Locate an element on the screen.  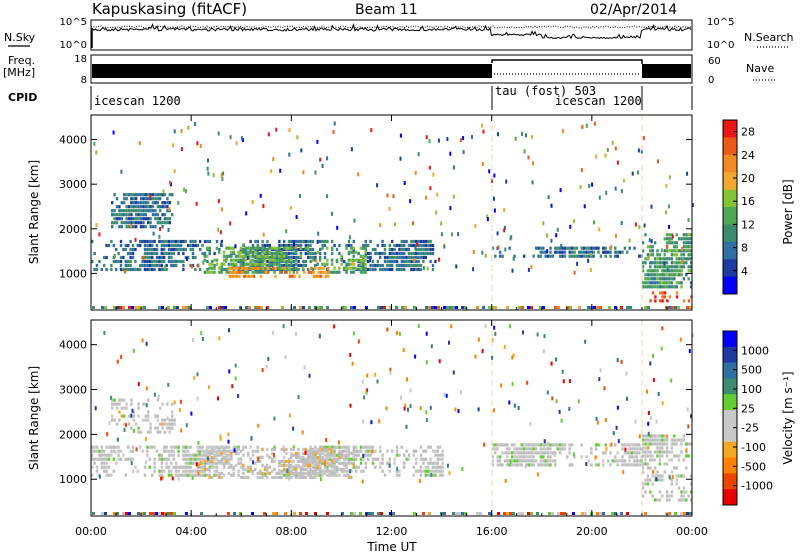
noise-panel: 10^5 10^0 10^5 10^0 is located at coordinates (397, 34).